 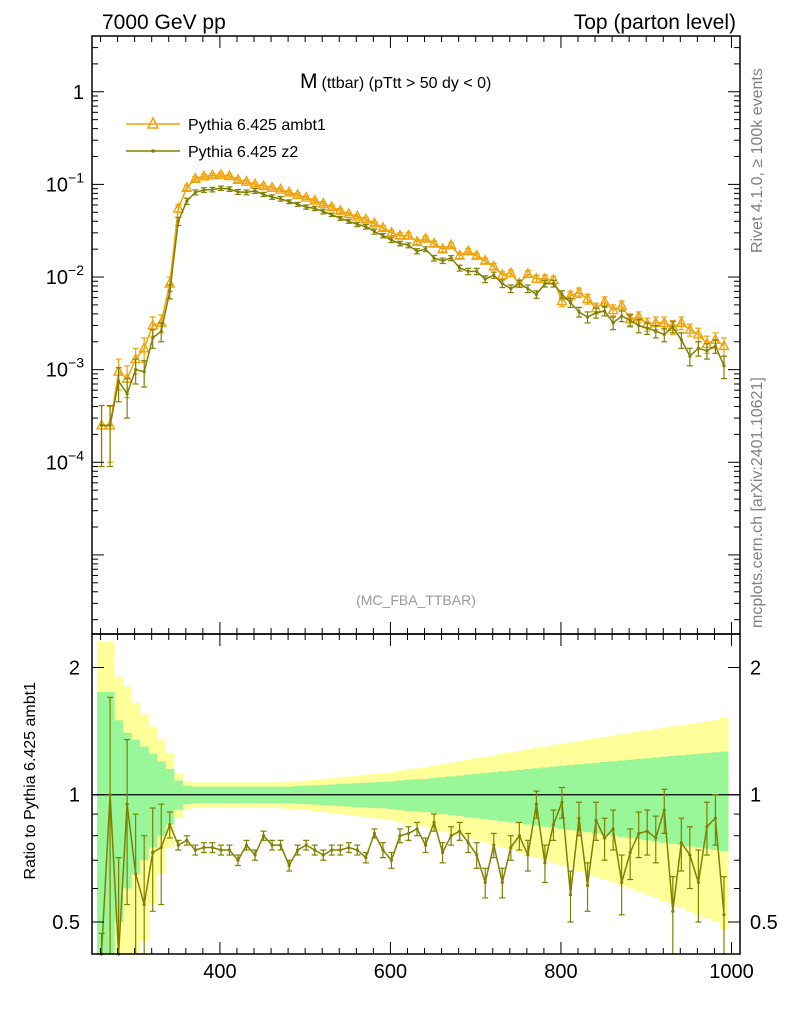 What do you see at coordinates (219, 972) in the screenshot?
I see `x-tick-label: 400` at bounding box center [219, 972].